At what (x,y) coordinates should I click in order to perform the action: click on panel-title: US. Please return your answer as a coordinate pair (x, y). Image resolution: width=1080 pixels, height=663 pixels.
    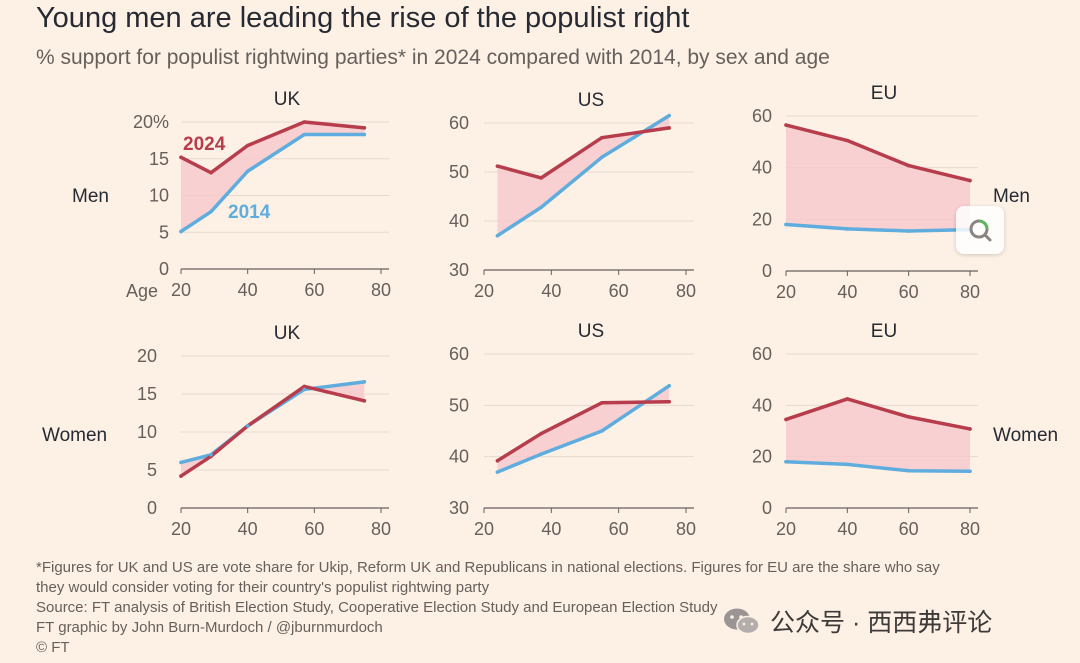
    Looking at the image, I should click on (591, 100).